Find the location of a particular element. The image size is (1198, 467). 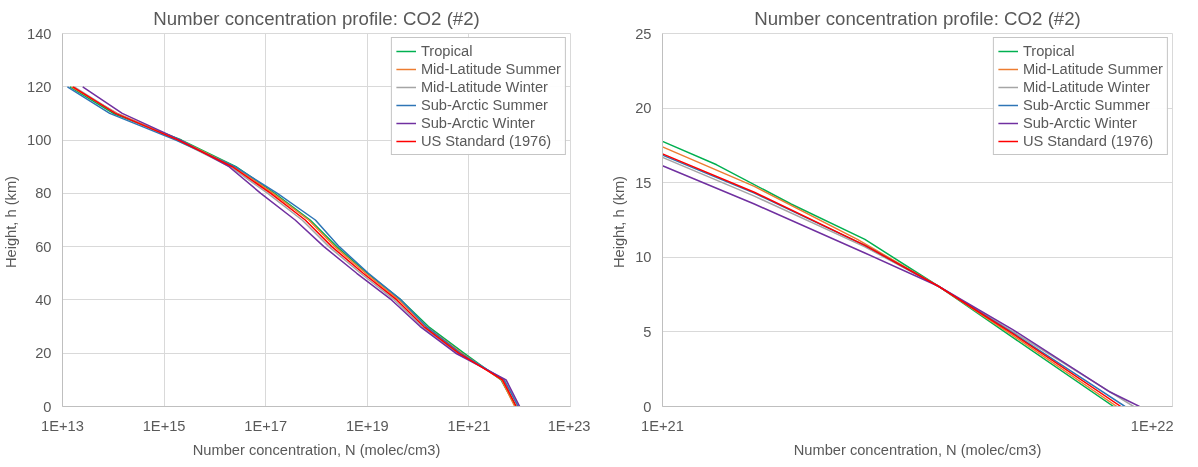

y-tick-label: 25 is located at coordinates (643, 33).